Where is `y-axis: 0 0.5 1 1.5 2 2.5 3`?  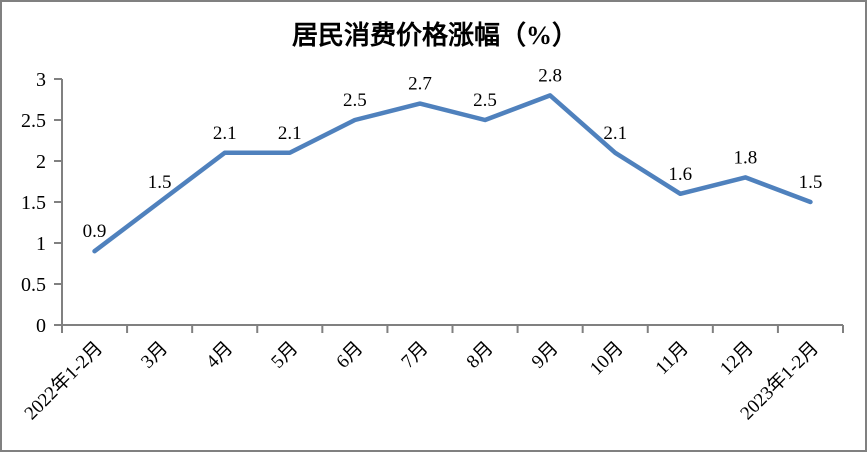 y-axis: 0 0.5 1 1.5 2 2.5 3 is located at coordinates (42, 203).